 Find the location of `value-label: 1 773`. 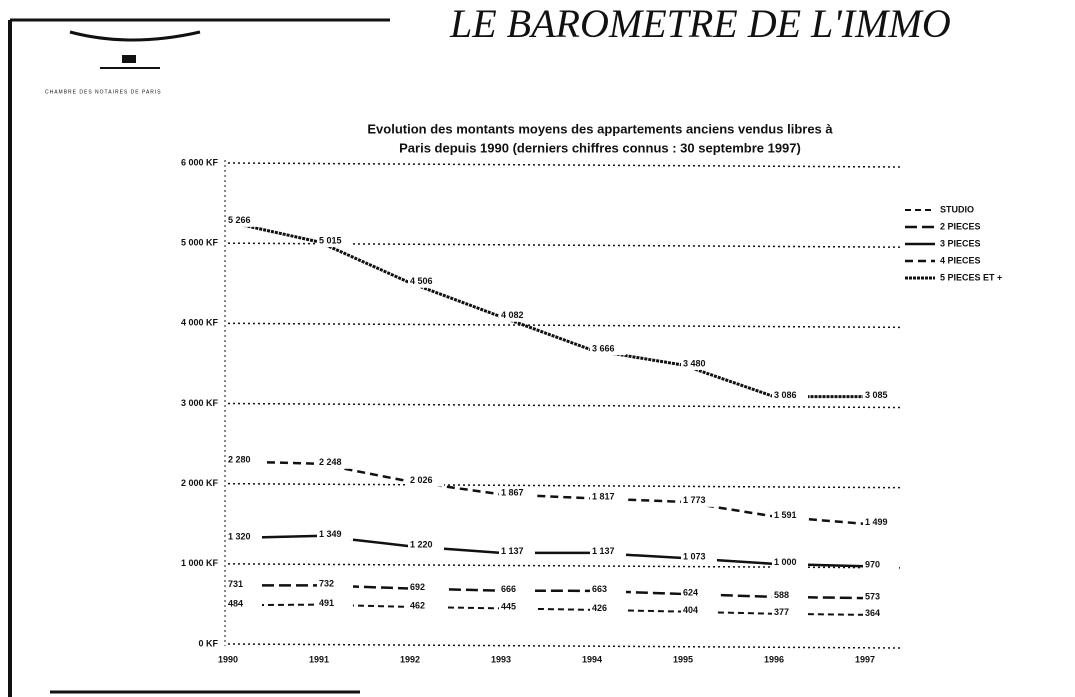

value-label: 1 773 is located at coordinates (694, 500).